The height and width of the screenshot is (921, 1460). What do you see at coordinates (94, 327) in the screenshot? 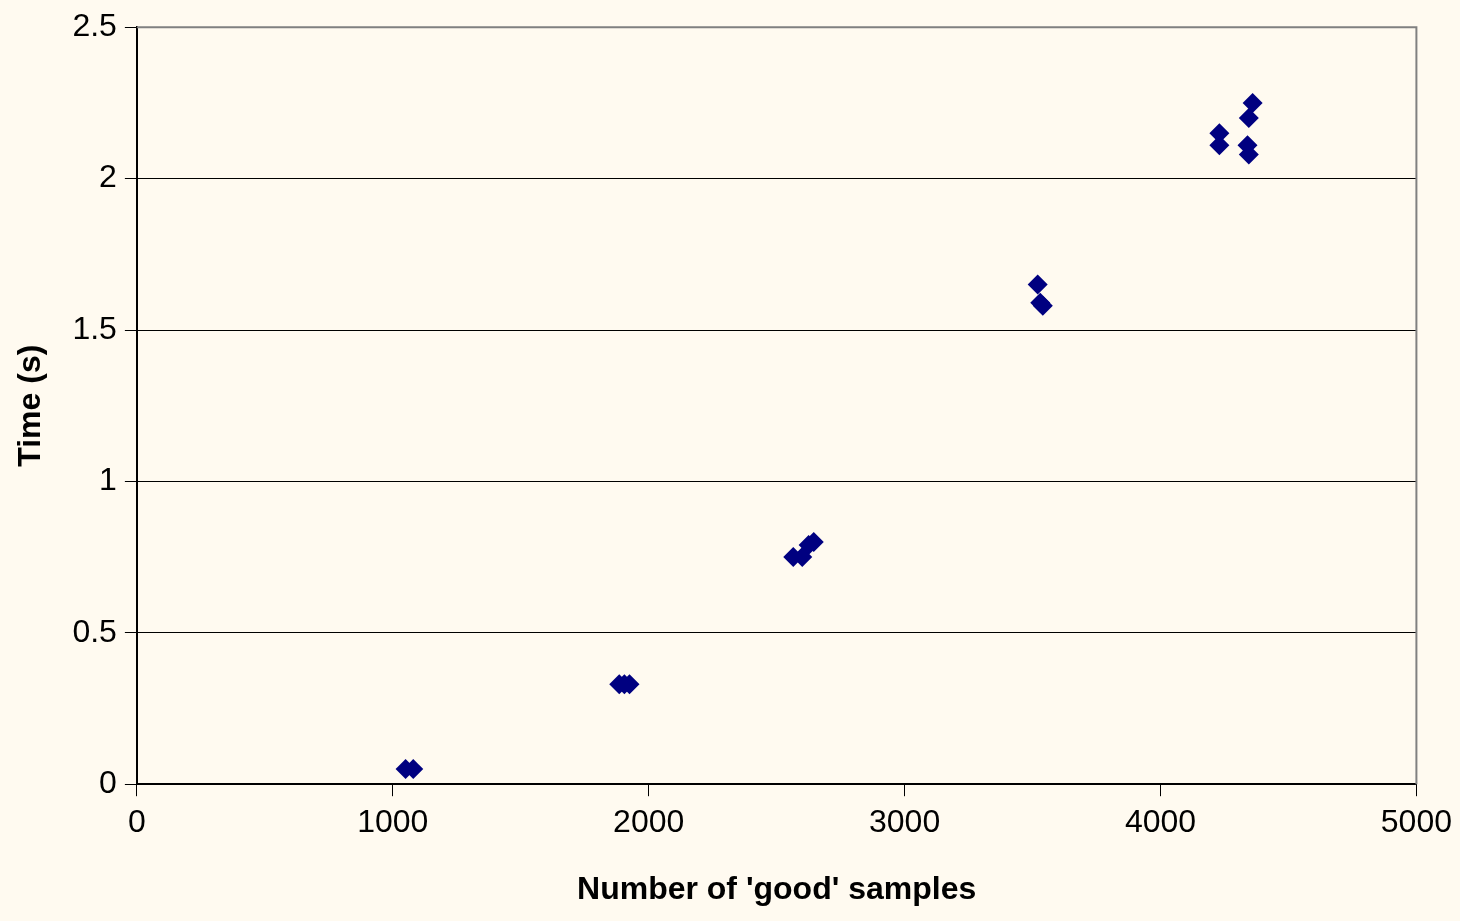
I see `y-tick-label: 1.5` at bounding box center [94, 327].